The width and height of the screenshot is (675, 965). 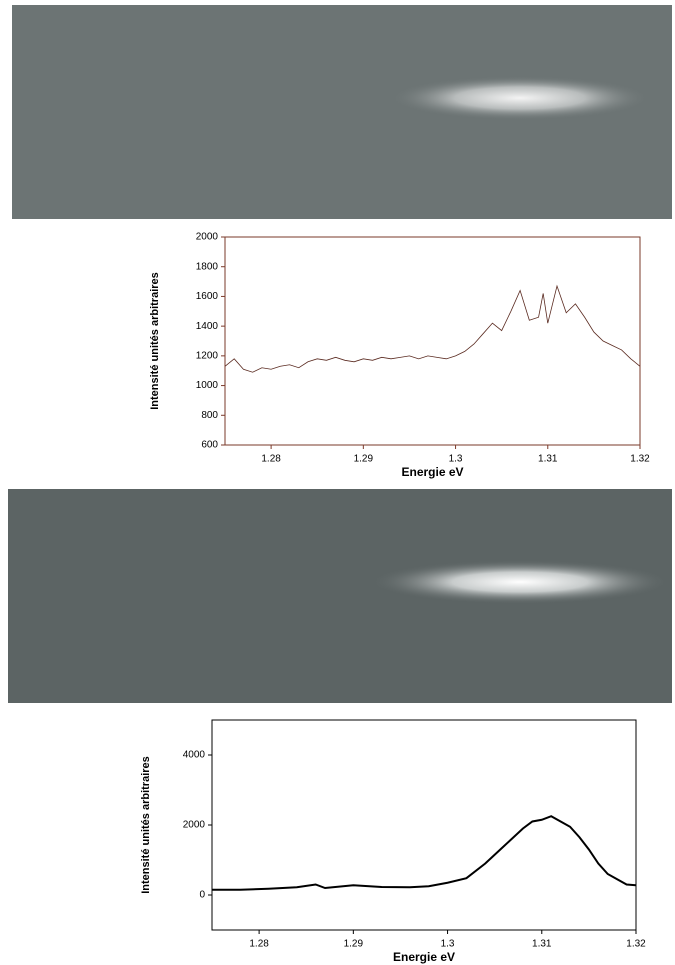 I want to click on y-tick-label: 1400, so click(x=207, y=326).